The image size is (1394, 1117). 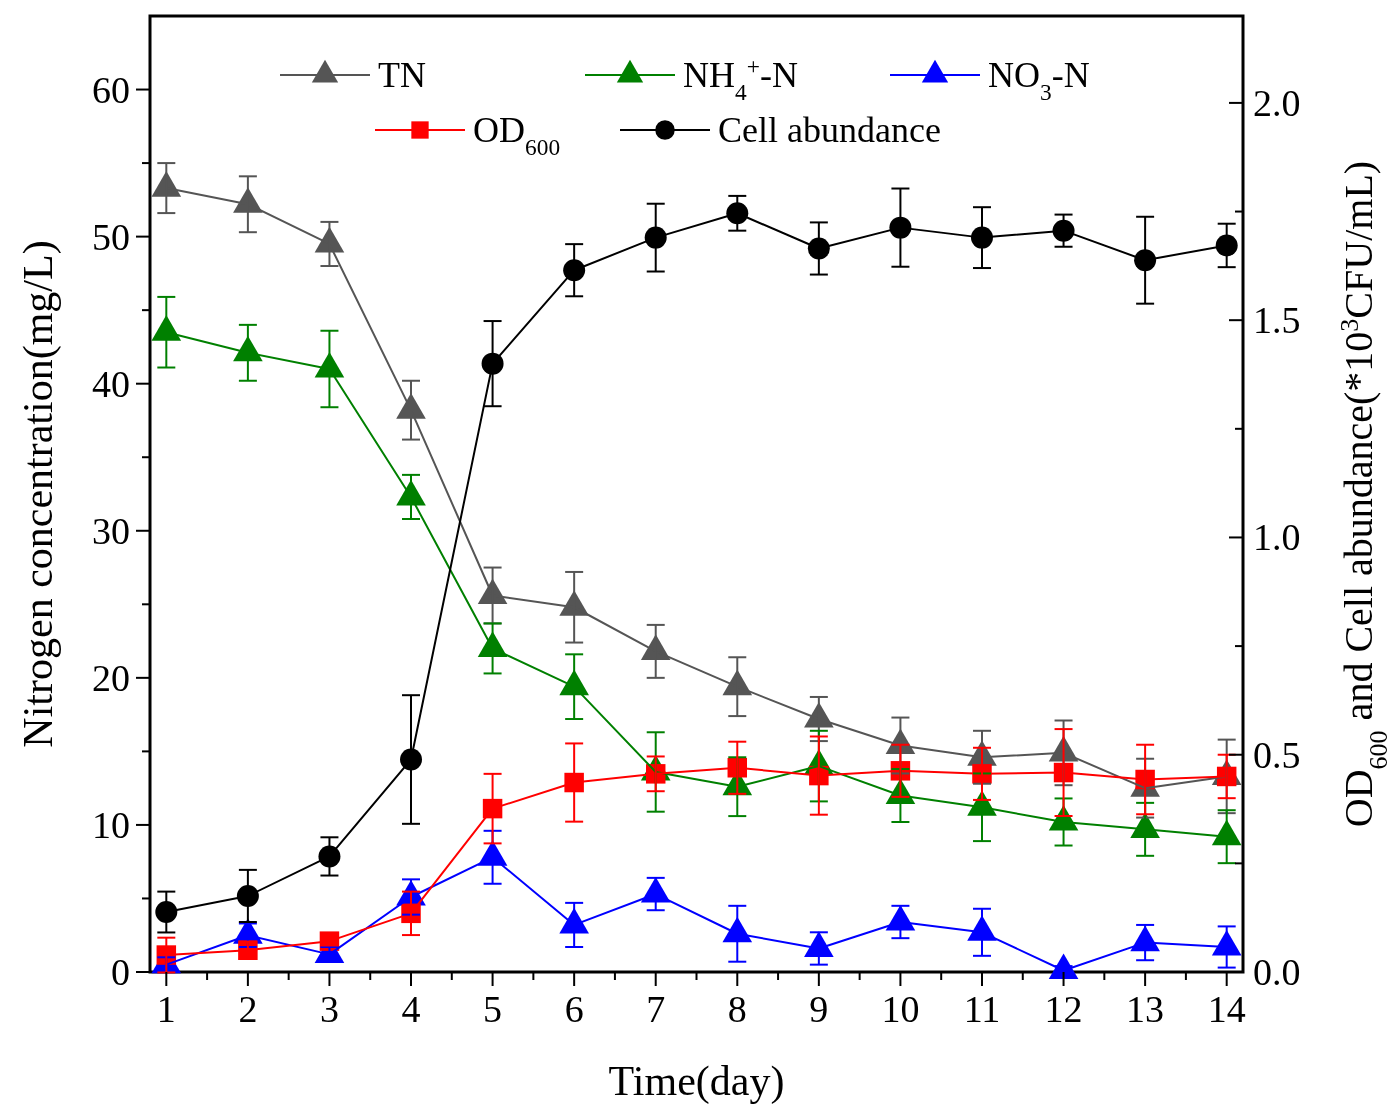 I want to click on x-tick-label: 3, so click(x=329, y=1009).